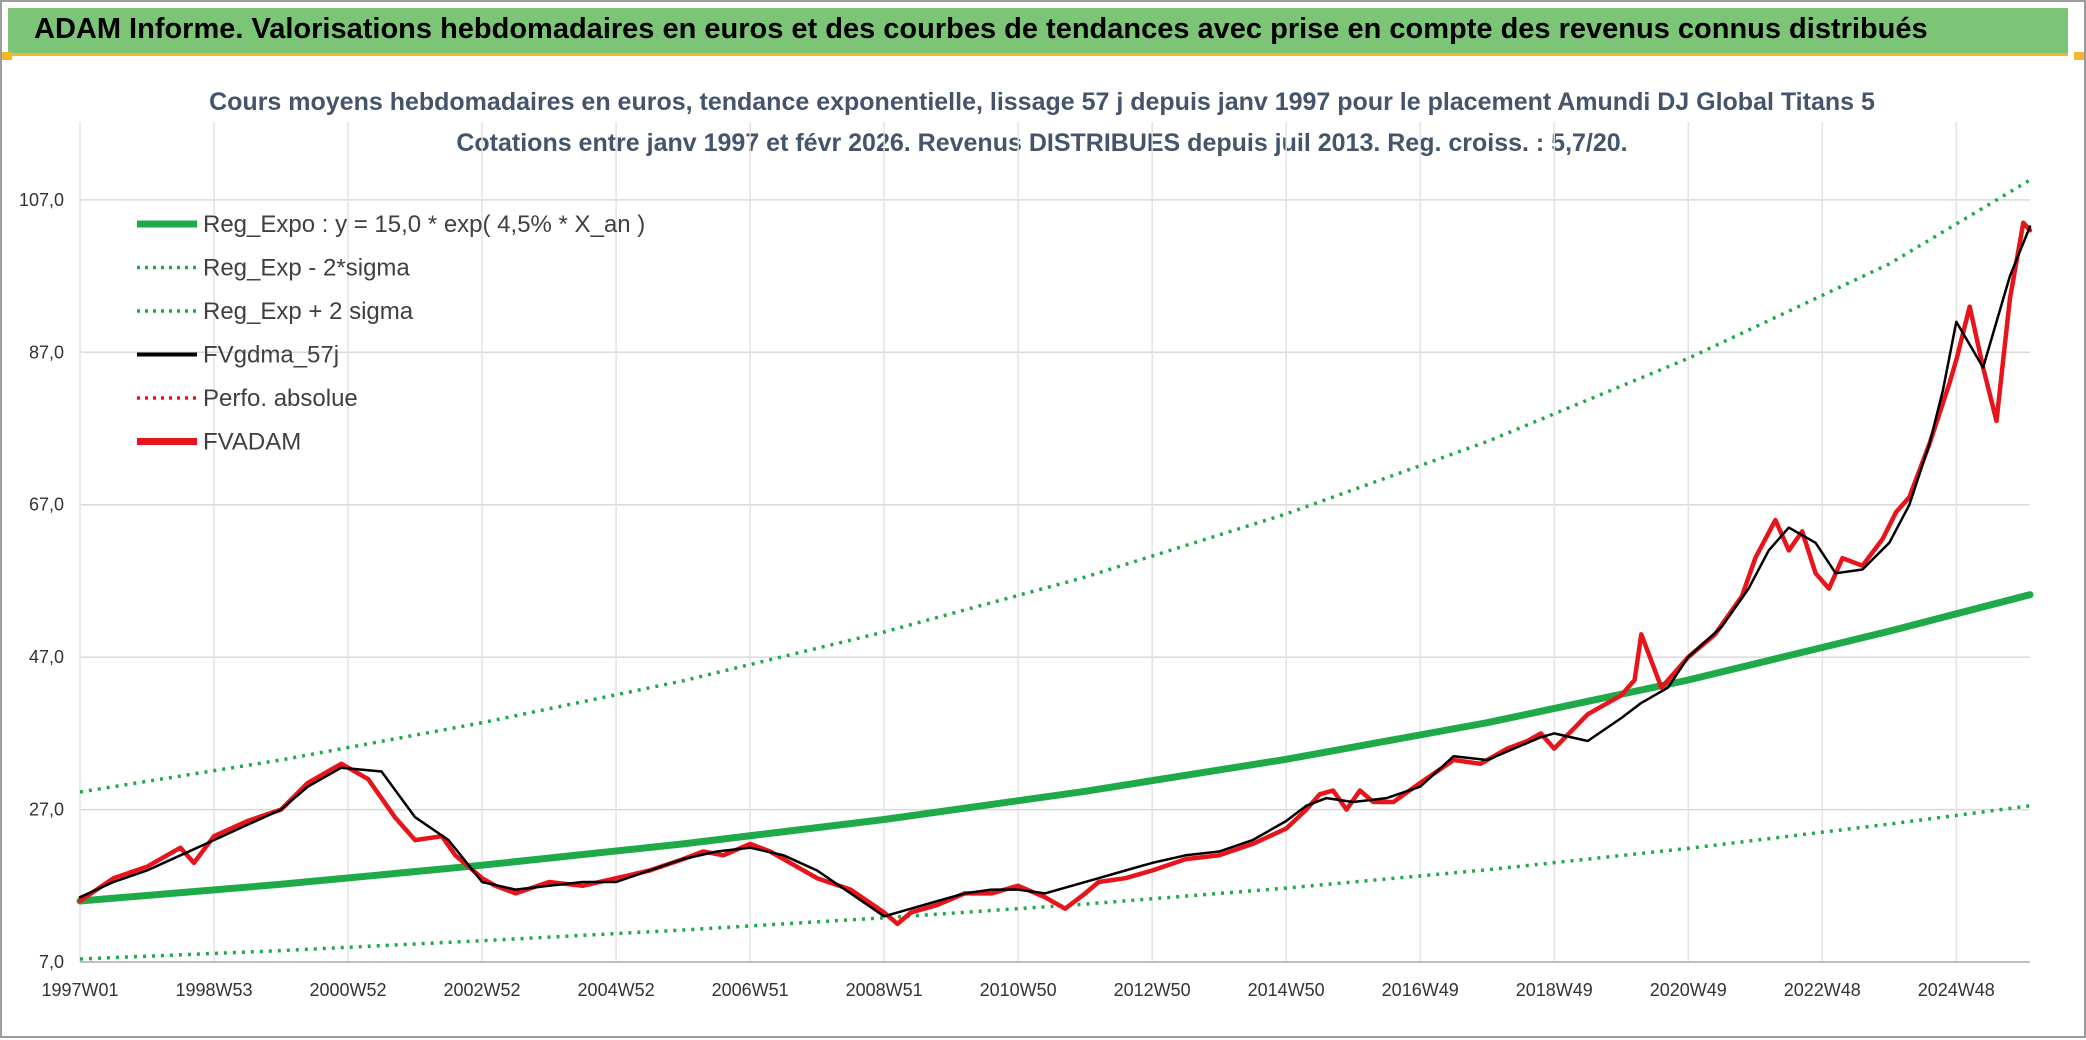 This screenshot has width=2086, height=1040. Describe the element at coordinates (46, 810) in the screenshot. I see `y-tick-label: 27,0` at that location.